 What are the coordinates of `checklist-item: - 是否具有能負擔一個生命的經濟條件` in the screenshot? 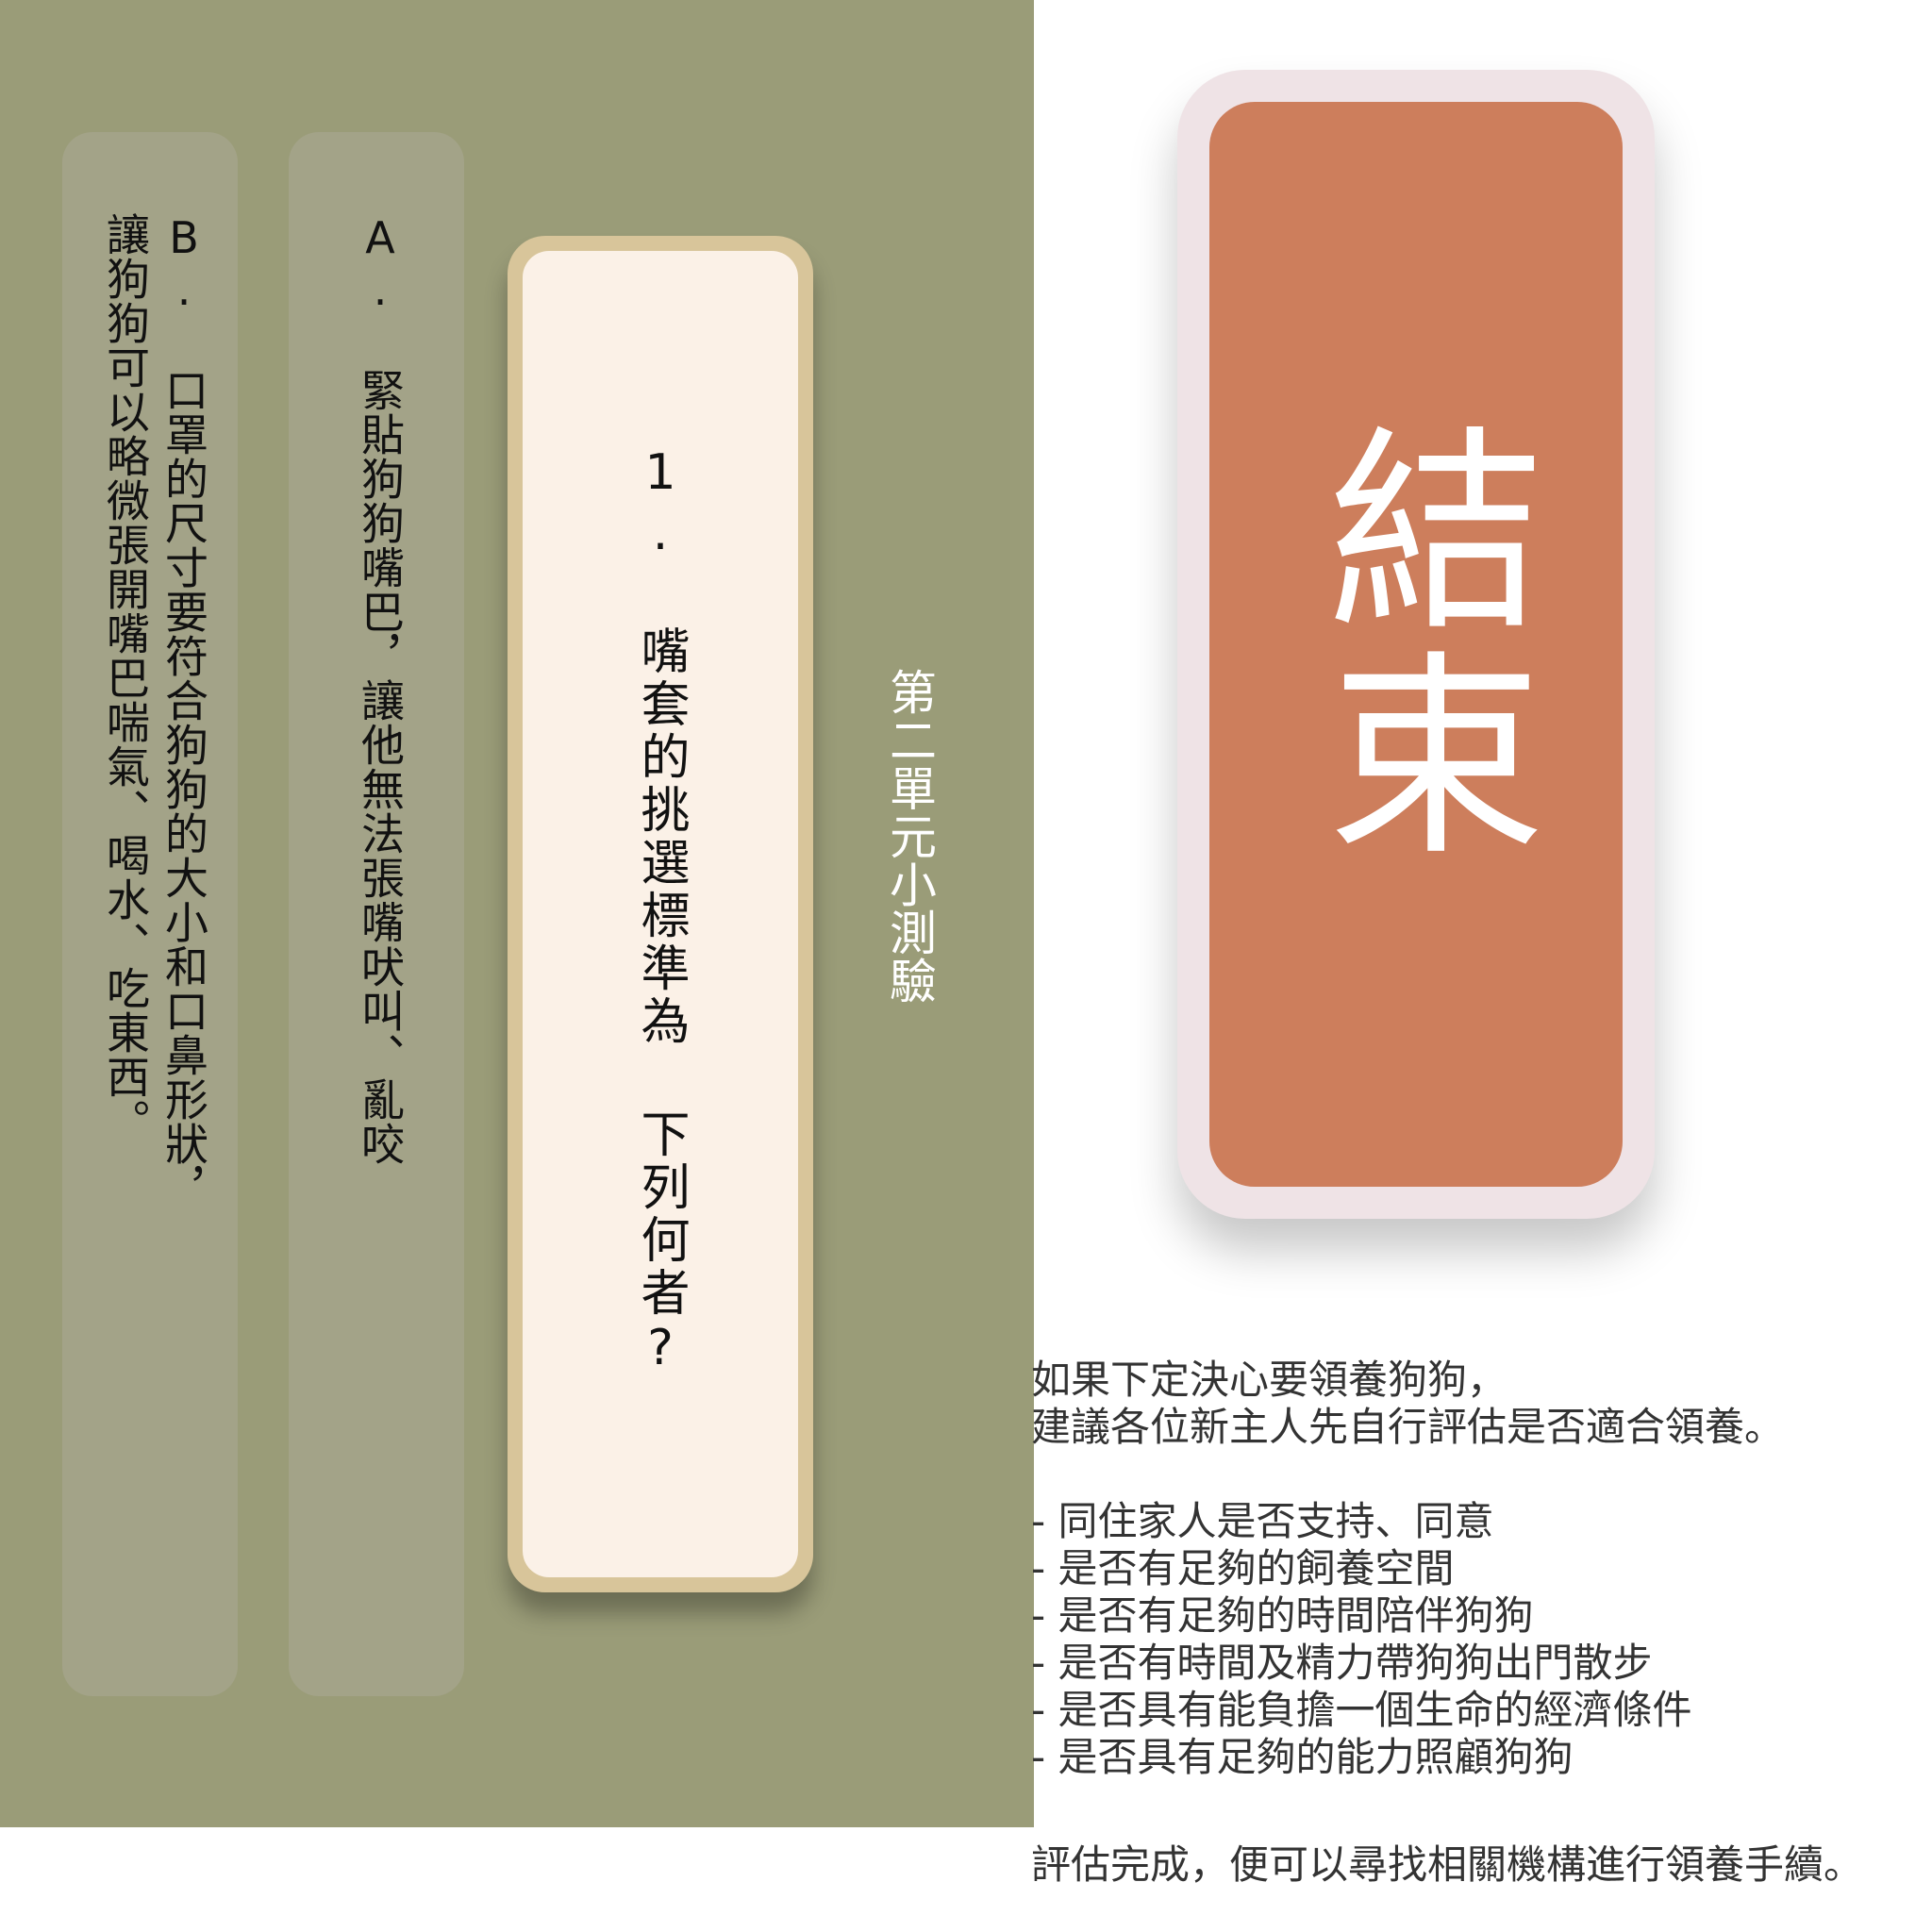 It's located at (1361, 1710).